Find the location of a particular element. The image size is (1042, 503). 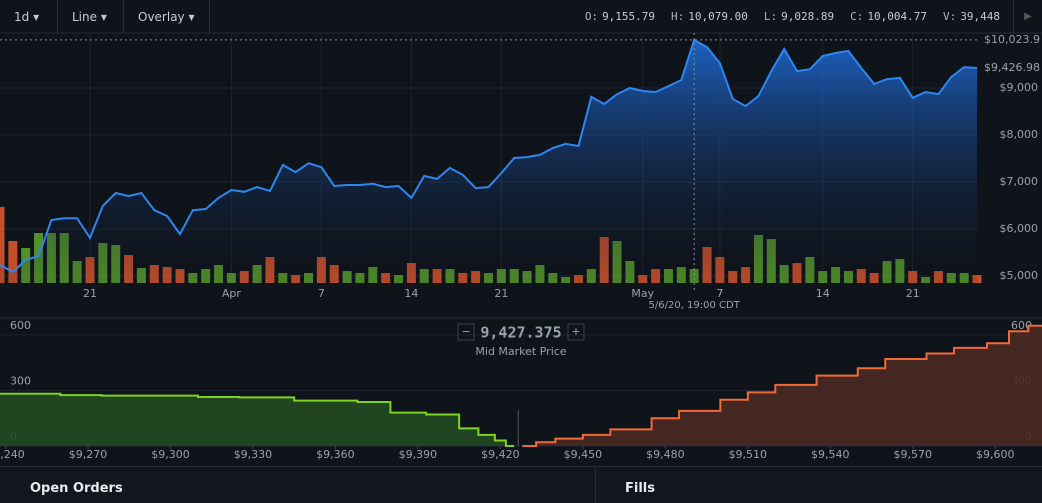

zoom-in-icon: + is located at coordinates (575, 331).